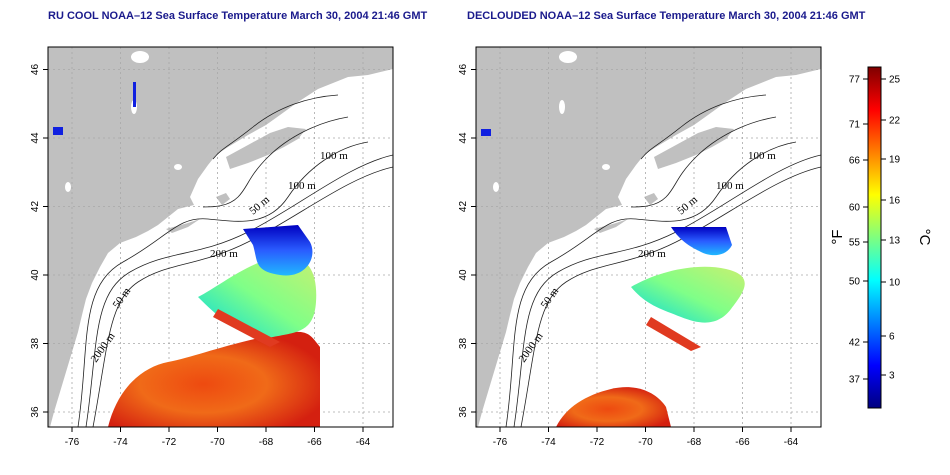  I want to click on fahrenheit-tick-label: 71, so click(855, 125).